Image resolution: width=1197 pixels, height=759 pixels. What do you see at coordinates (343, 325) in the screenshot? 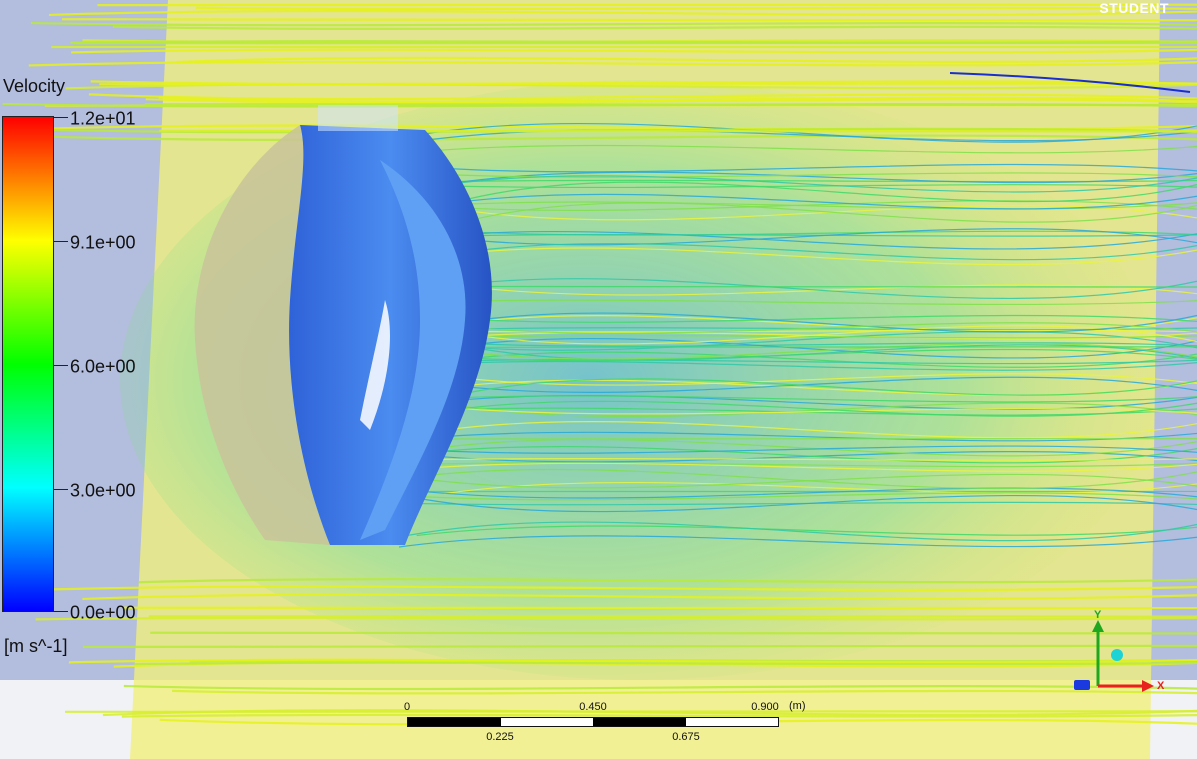
I see `turbine-geometry` at bounding box center [343, 325].